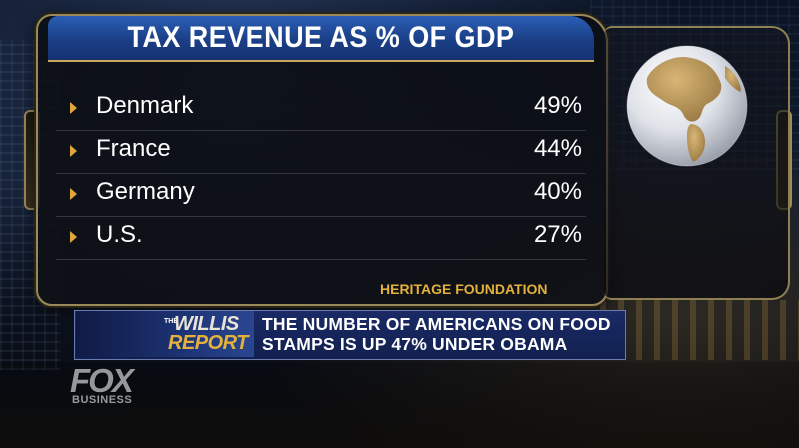  What do you see at coordinates (557, 105) in the screenshot?
I see `percent-value: 49%` at bounding box center [557, 105].